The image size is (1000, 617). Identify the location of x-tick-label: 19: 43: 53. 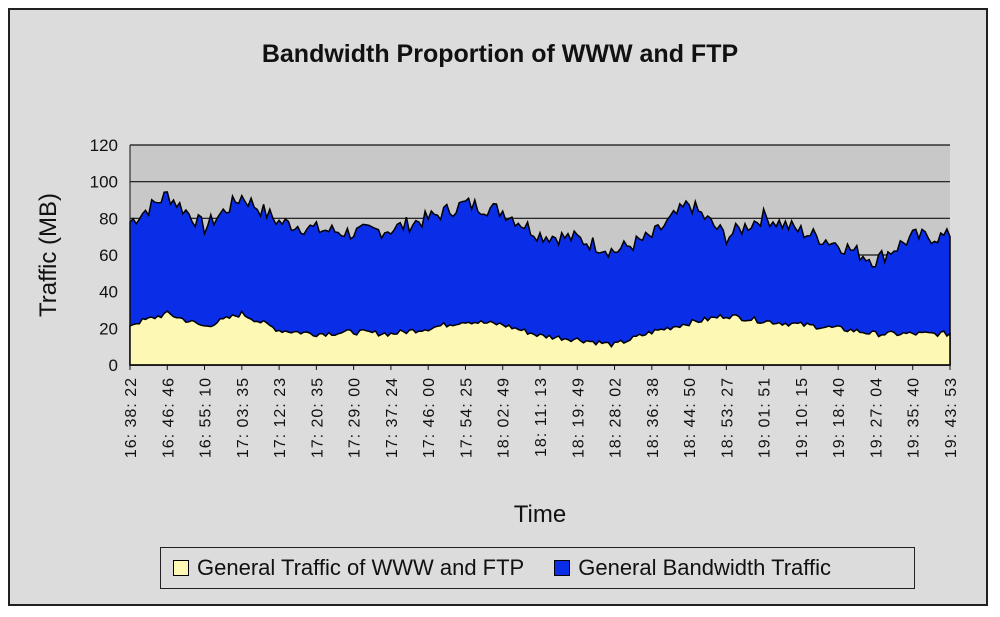
(951, 417).